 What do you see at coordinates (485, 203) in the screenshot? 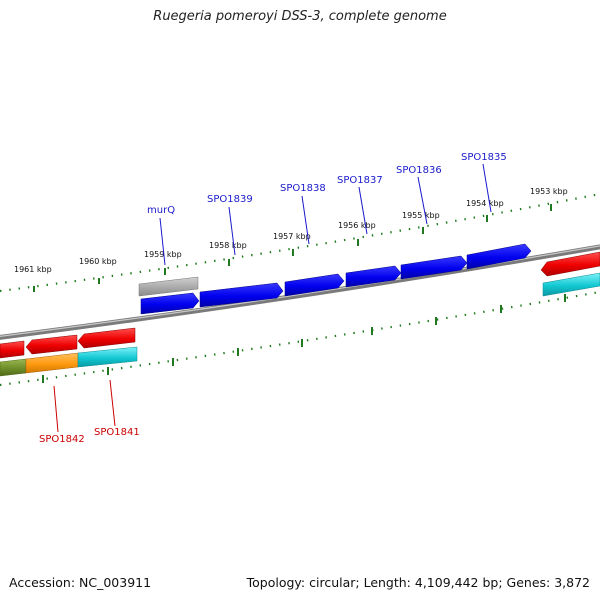
I see `kbp-label: 1954 kbp` at bounding box center [485, 203].